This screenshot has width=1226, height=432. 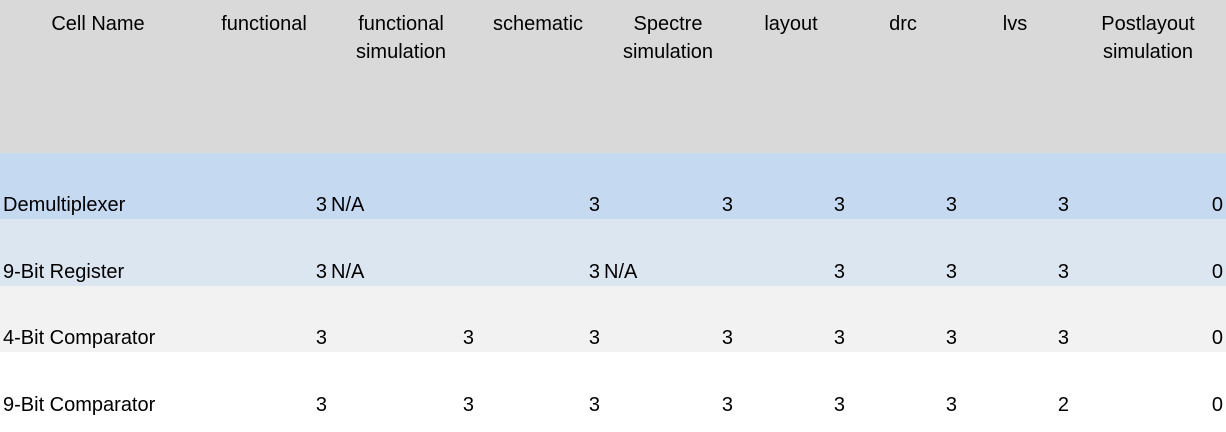 What do you see at coordinates (668, 38) in the screenshot?
I see `header-spectre-simulation: Spectre simulation` at bounding box center [668, 38].